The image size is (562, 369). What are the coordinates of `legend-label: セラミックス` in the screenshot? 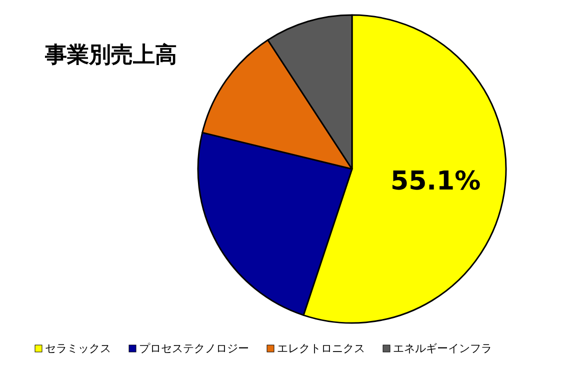 It's located at (78, 349).